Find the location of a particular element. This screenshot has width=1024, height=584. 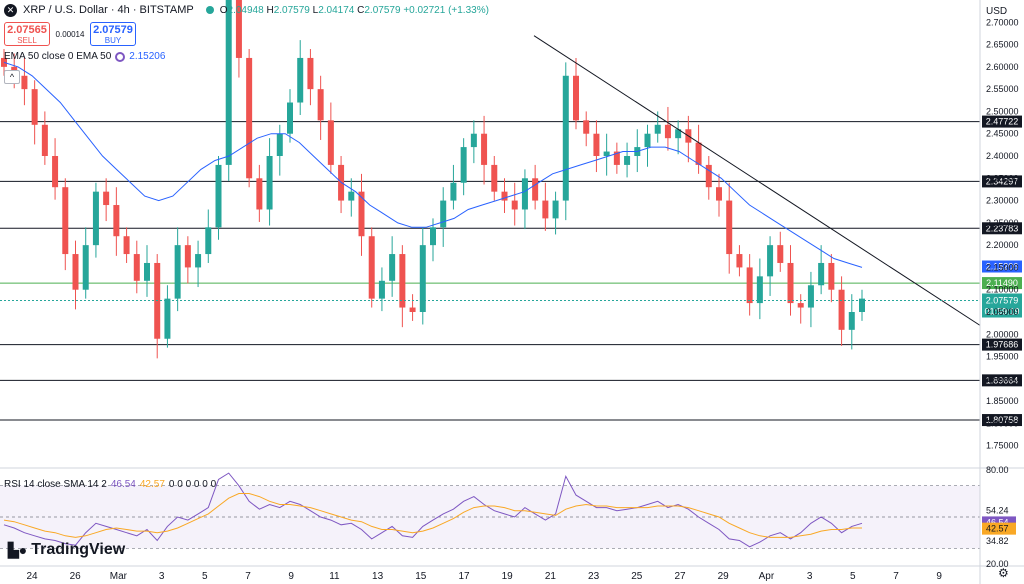

time-tick-label: 13 is located at coordinates (378, 576).